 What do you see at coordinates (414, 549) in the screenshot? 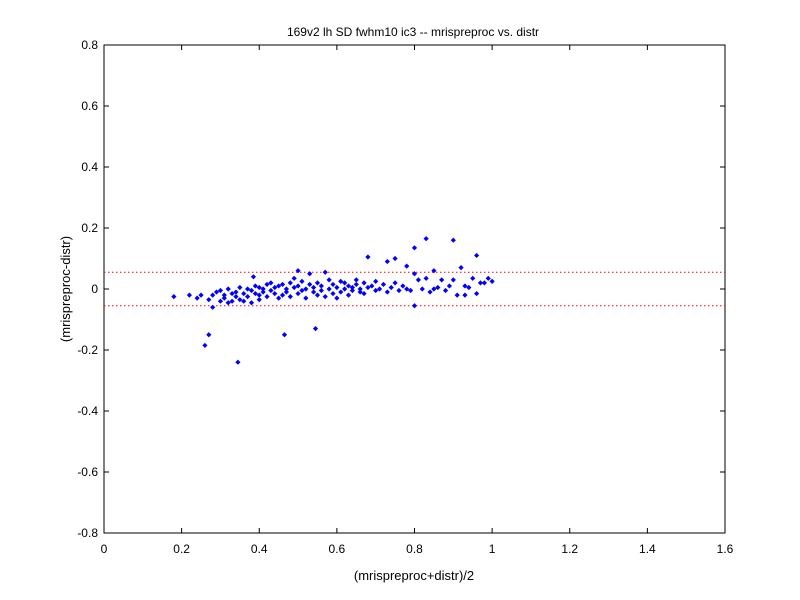
I see `x-tick-label: 0.8` at bounding box center [414, 549].